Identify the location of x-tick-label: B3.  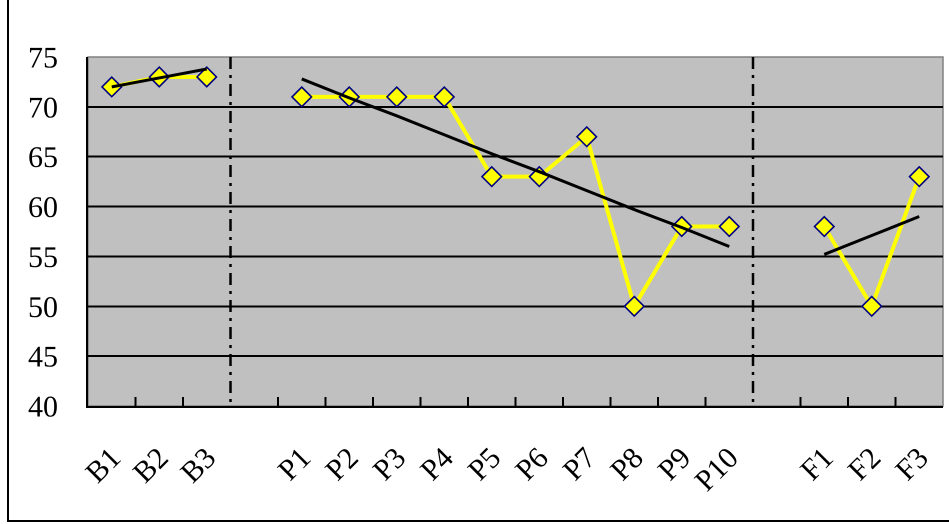
(198, 465).